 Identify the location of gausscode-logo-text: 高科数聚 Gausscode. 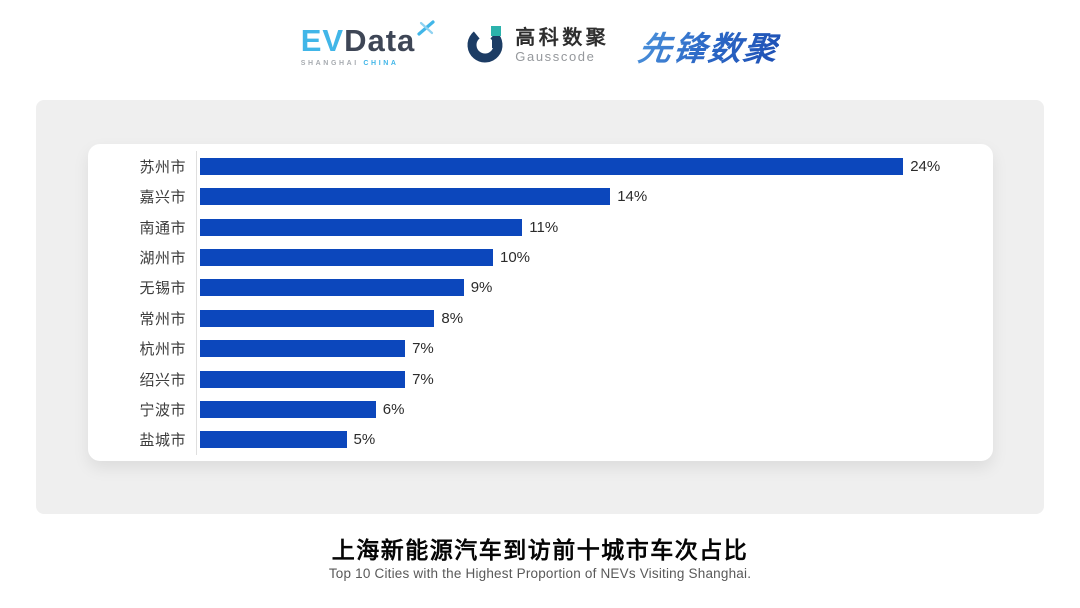
(562, 46).